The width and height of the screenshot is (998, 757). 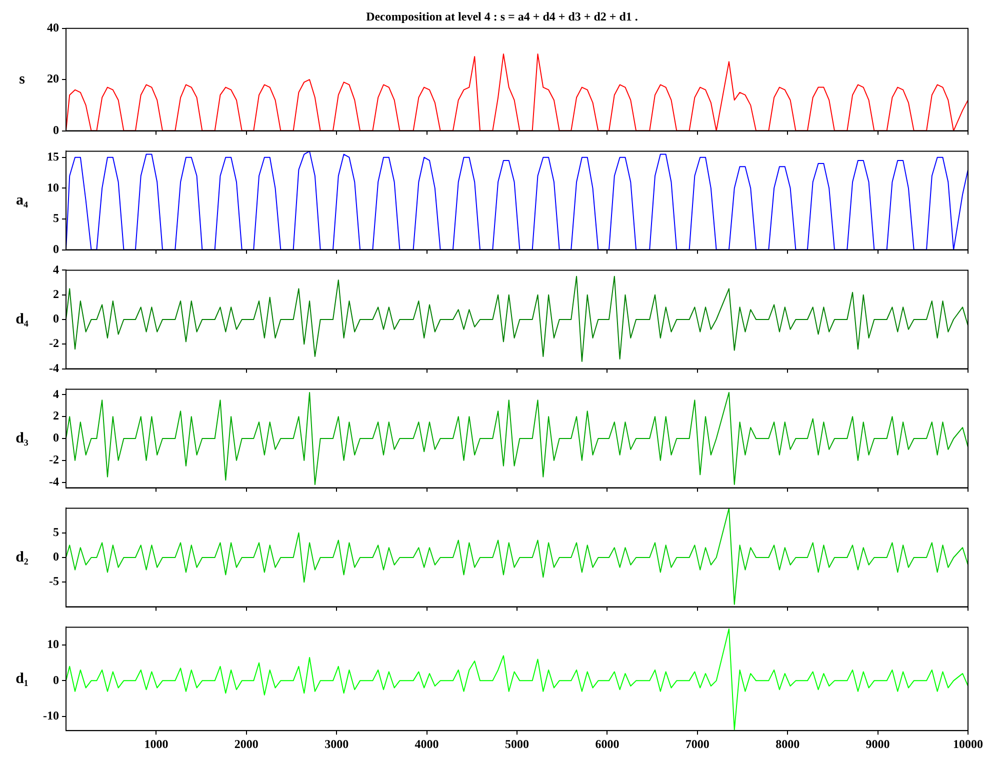 I want to click on x-tick-label: 2000, so click(x=246, y=743).